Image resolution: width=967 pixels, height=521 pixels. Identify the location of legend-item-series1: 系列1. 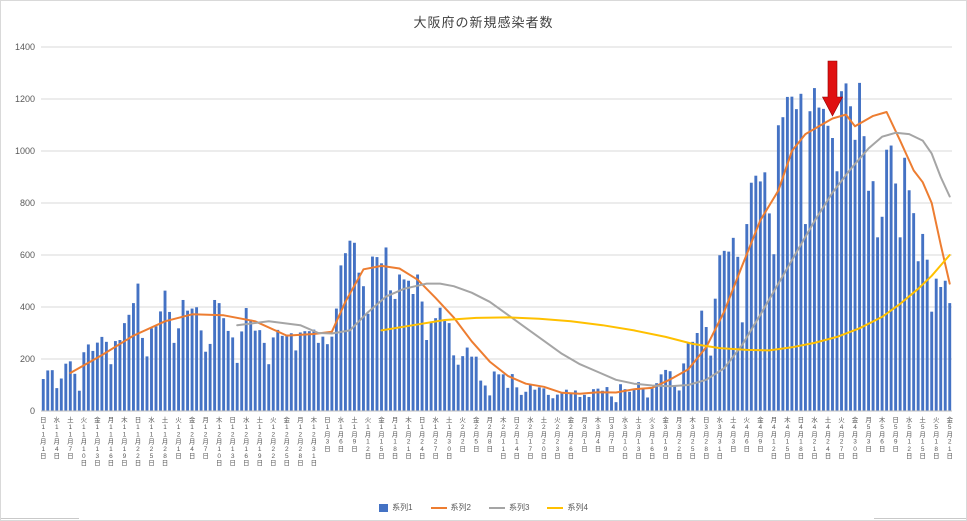
(396, 507).